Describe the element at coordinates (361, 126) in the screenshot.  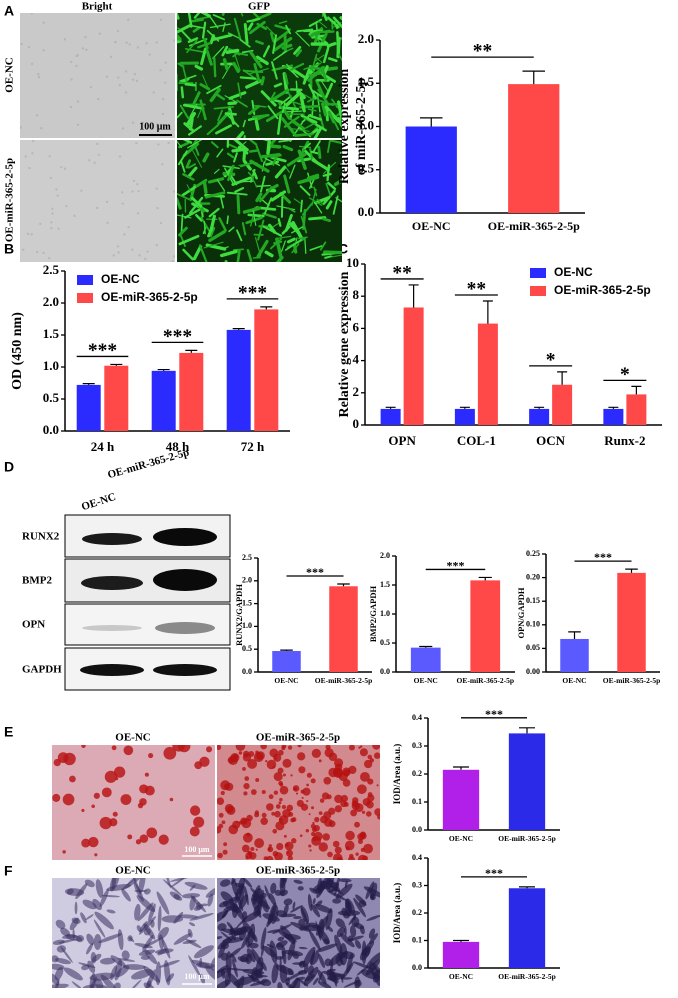
I see `y-axis-label: of miR-365-2-5p` at that location.